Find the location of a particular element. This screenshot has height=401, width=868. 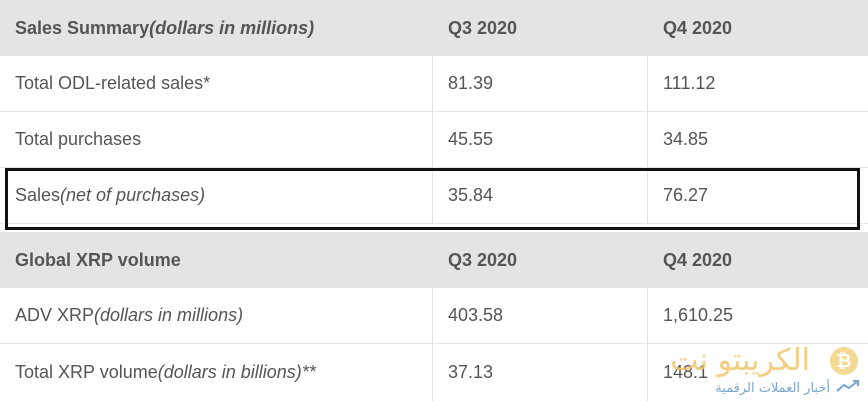

table-row: Sales (net of purchases) 35.84 76.27 is located at coordinates (434, 196).